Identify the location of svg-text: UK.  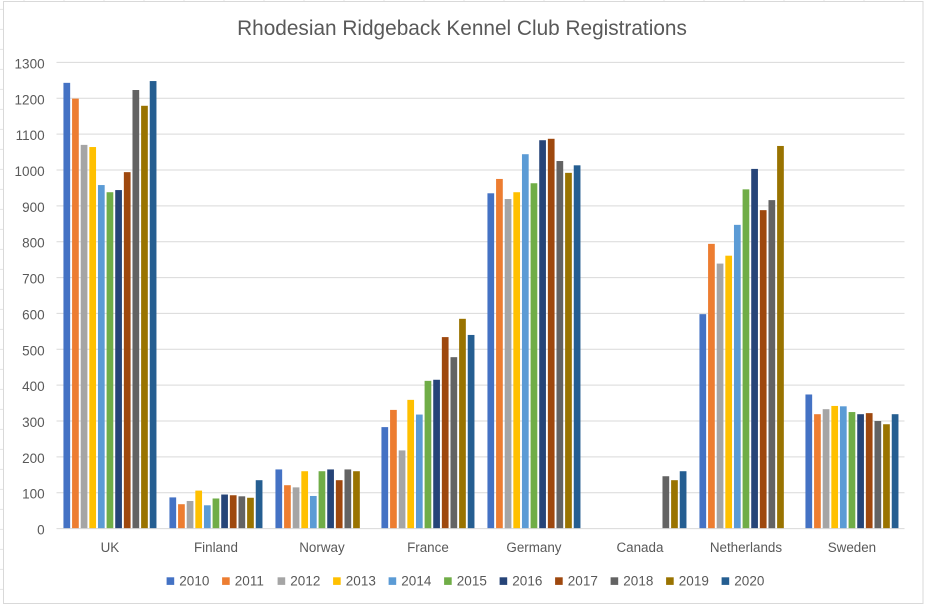
(110, 547).